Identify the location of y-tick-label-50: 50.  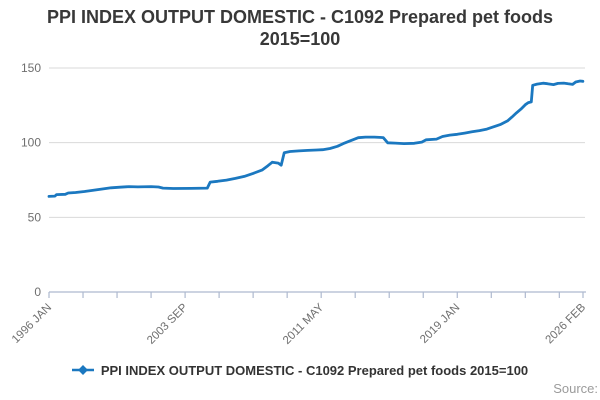
(35, 217).